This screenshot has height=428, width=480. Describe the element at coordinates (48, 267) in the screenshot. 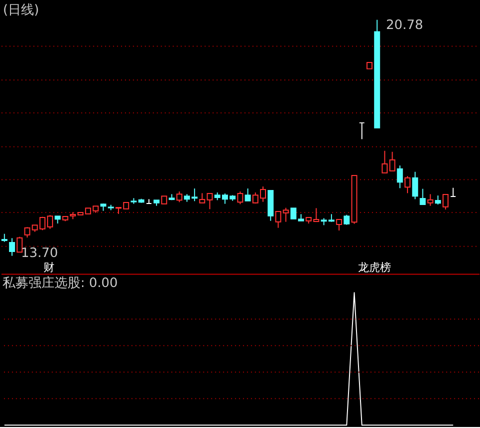

I see `text: 财` at that location.